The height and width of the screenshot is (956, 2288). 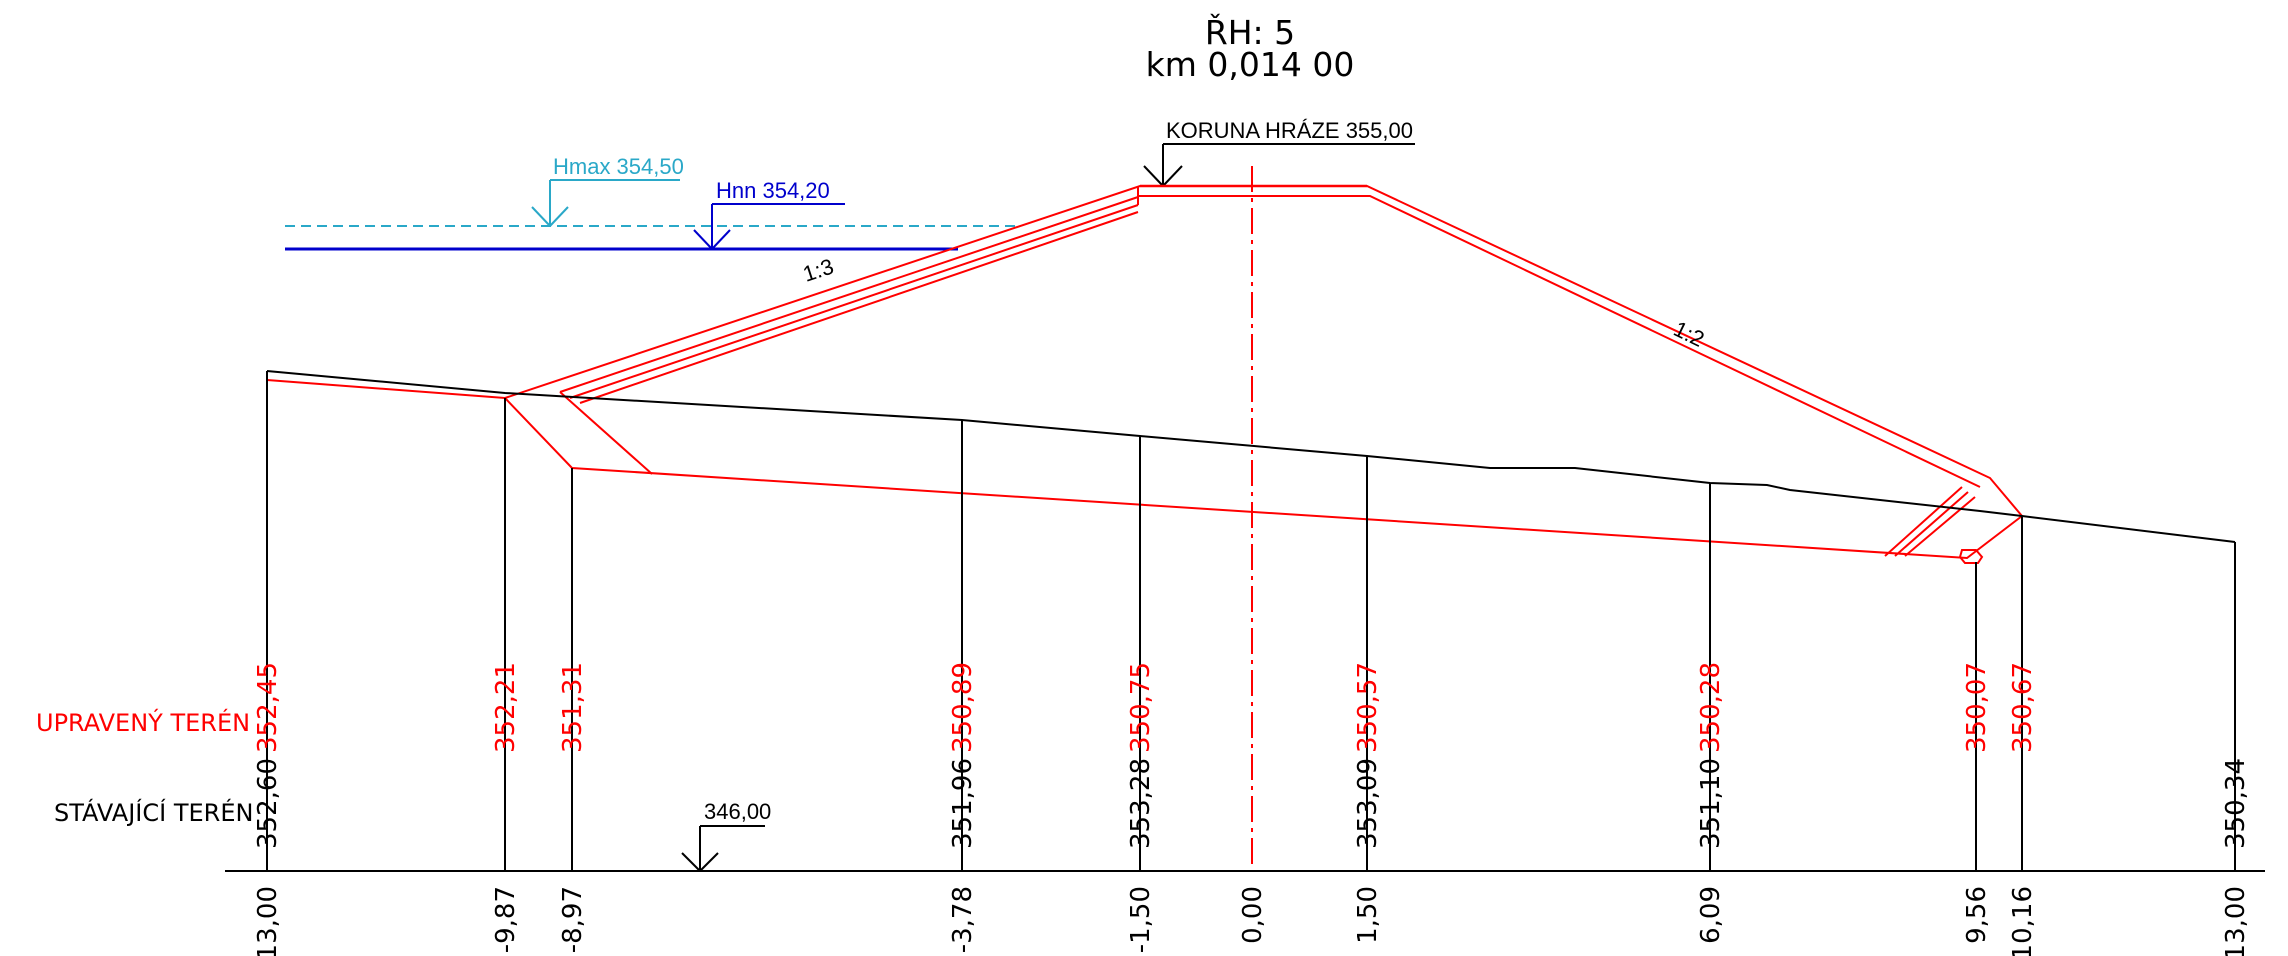 I want to click on stavajici-value: 351,96, so click(x=963, y=803).